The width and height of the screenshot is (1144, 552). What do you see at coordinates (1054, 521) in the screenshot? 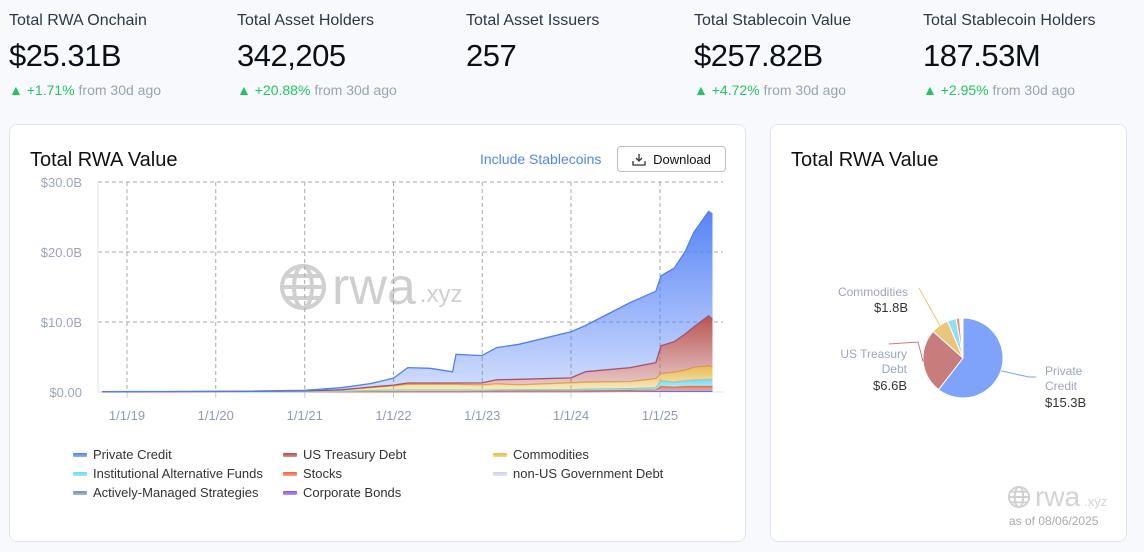
I see `as-of-date: as of 08/06/2025` at bounding box center [1054, 521].